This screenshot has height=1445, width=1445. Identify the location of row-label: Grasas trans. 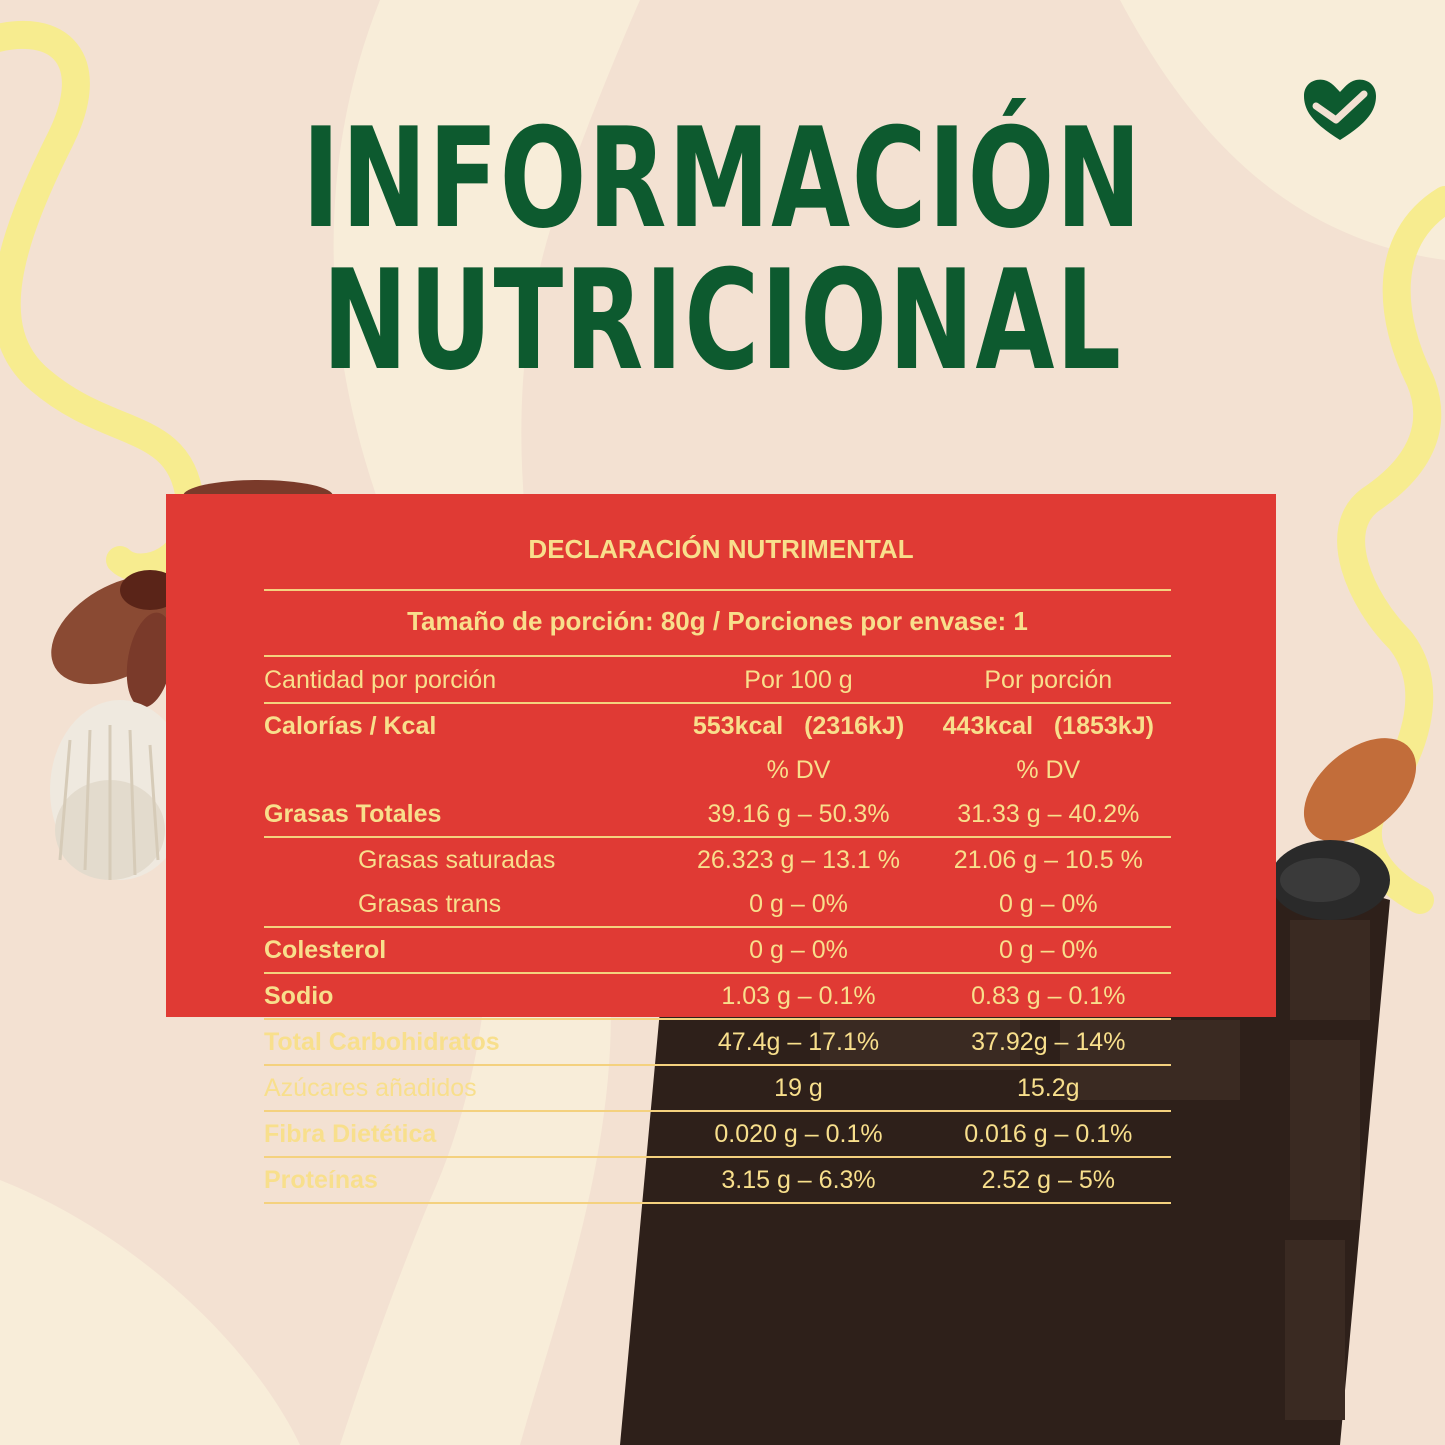
(468, 905).